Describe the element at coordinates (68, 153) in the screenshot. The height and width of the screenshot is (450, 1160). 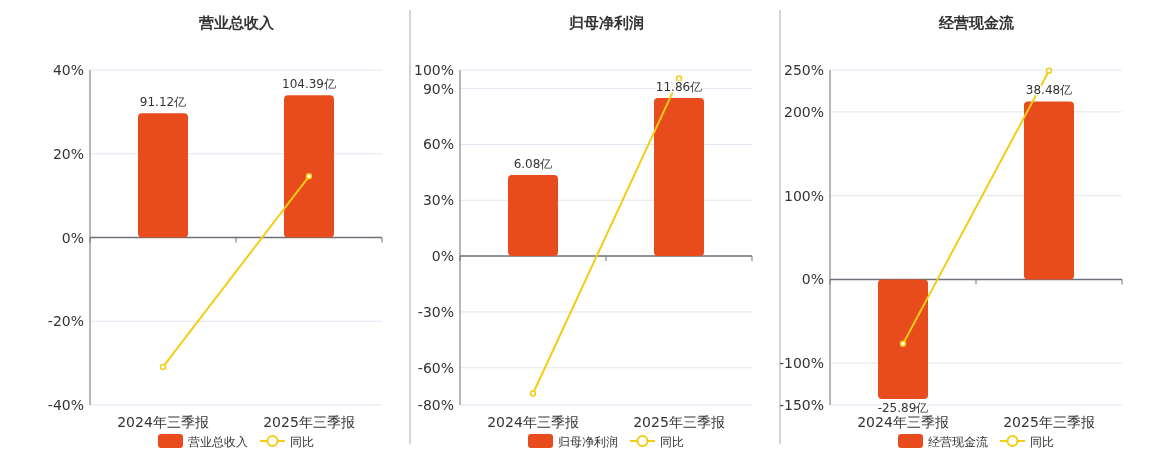
I see `y-tick-label: 20%` at that location.